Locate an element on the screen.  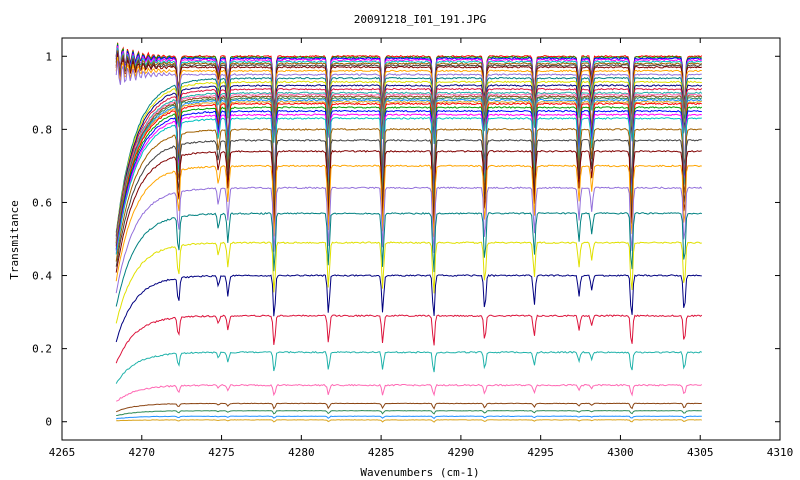
x-tick-label: 4300 is located at coordinates (620, 452).